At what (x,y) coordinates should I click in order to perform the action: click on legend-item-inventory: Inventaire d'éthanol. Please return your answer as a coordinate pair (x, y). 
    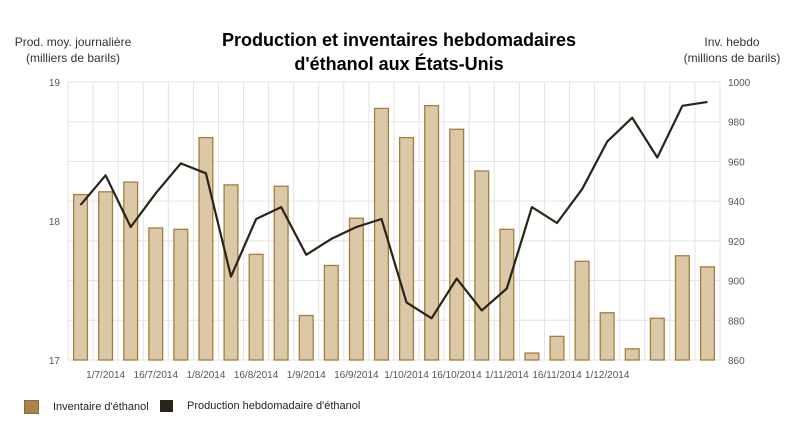
    Looking at the image, I should click on (86, 407).